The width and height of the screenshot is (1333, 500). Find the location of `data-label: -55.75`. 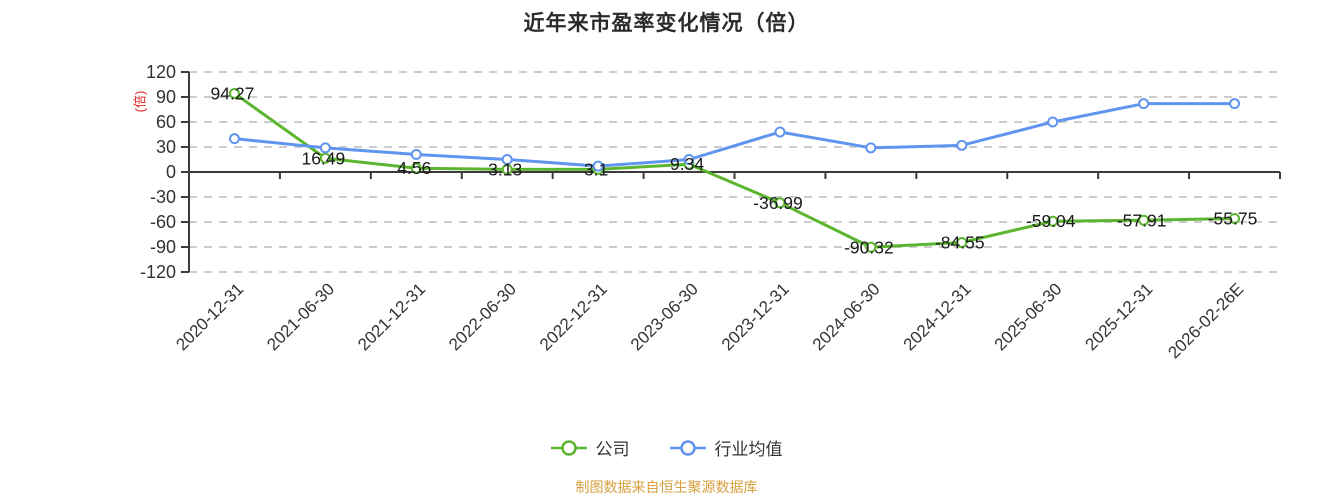

data-label: -55.75 is located at coordinates (1233, 218).